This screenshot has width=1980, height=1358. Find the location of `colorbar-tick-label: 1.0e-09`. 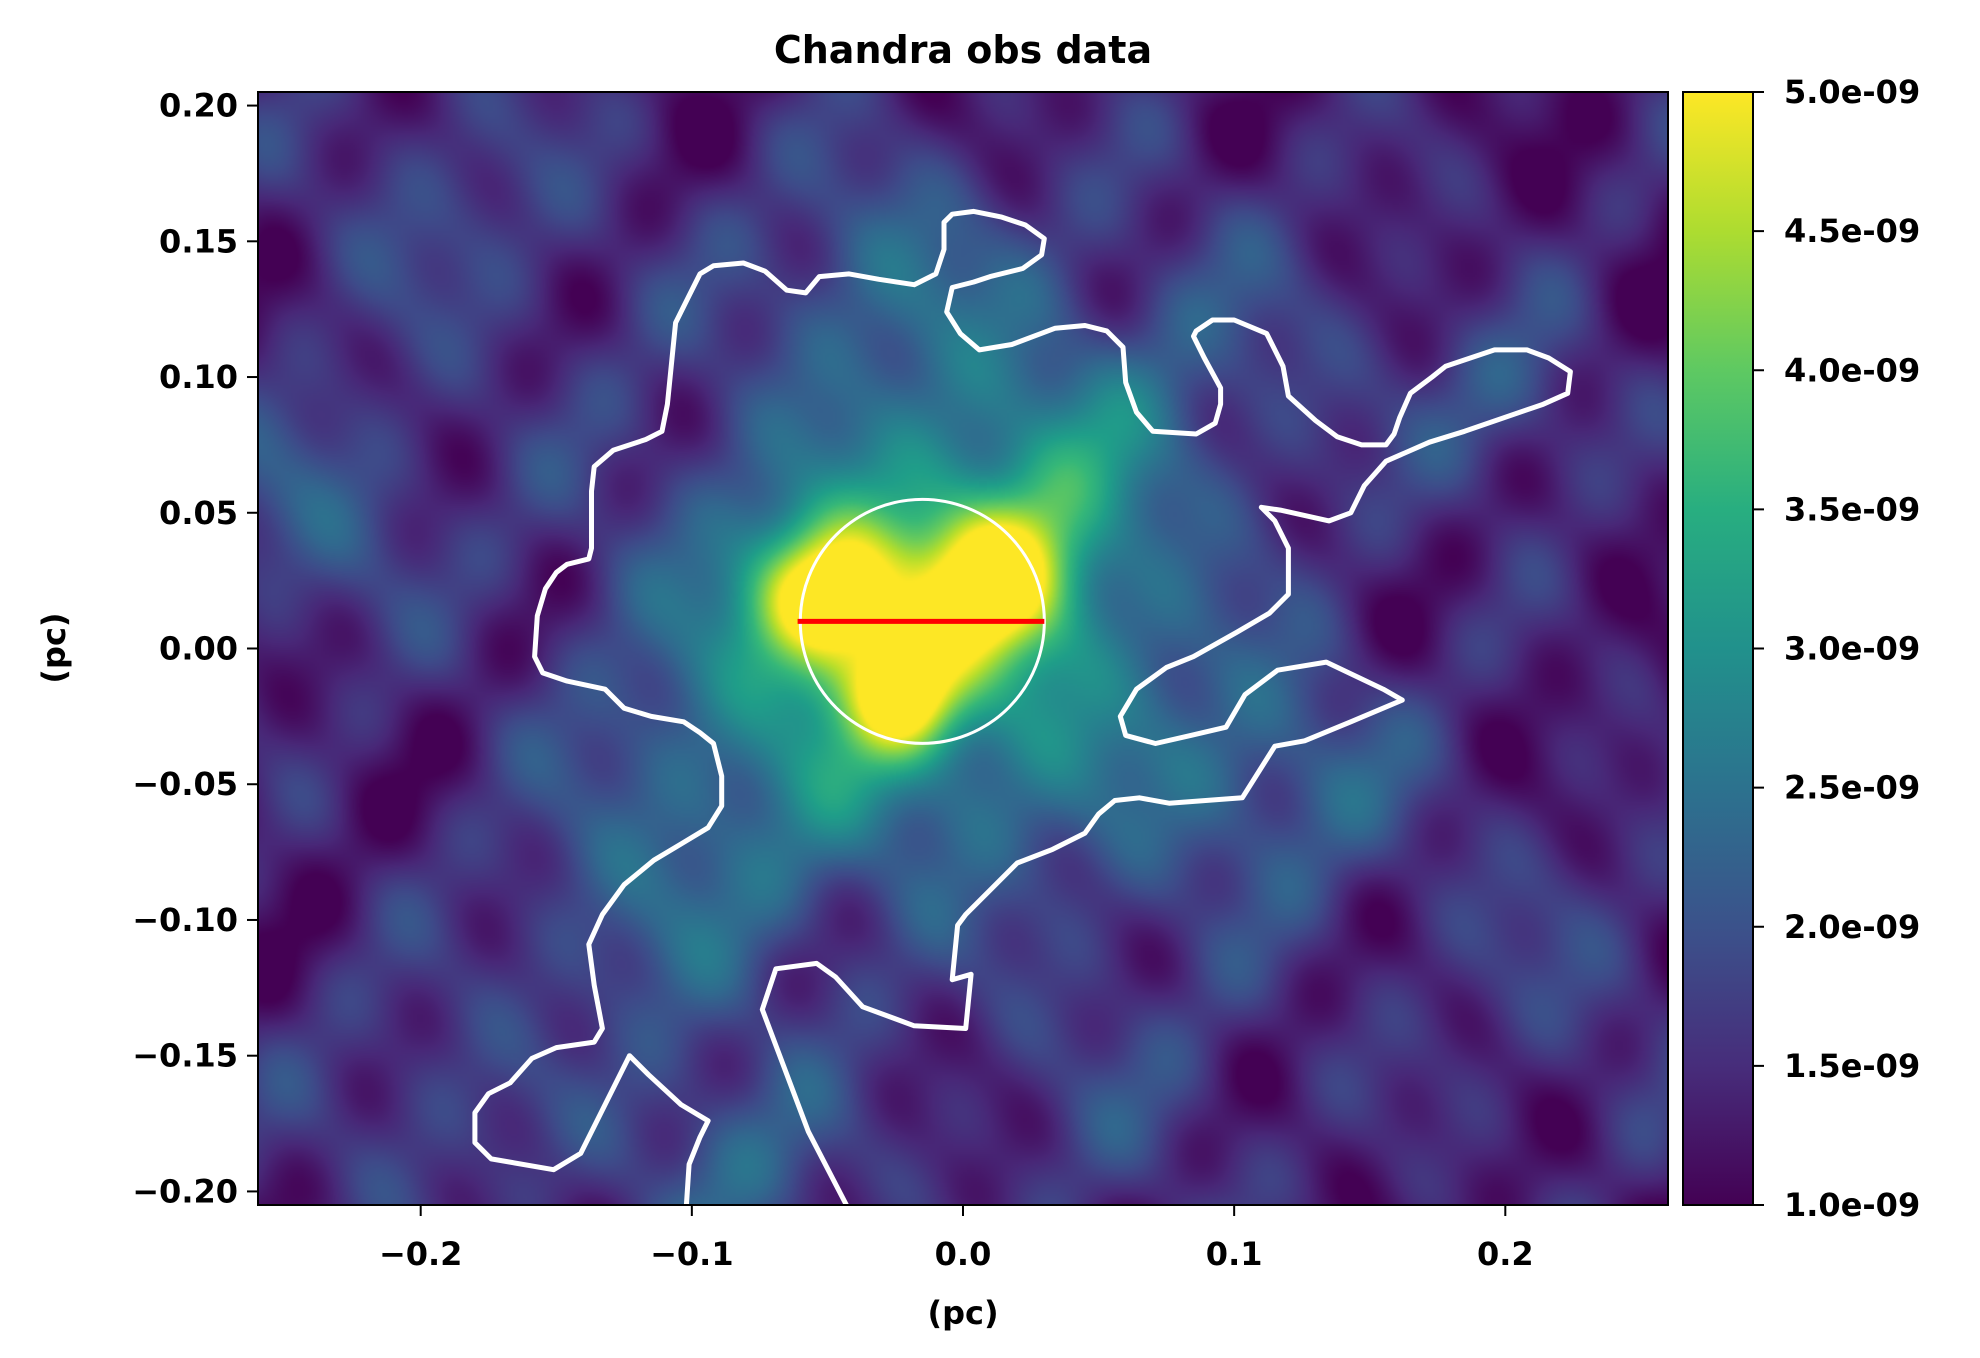

colorbar-tick-label: 1.0e-09 is located at coordinates (1852, 1205).